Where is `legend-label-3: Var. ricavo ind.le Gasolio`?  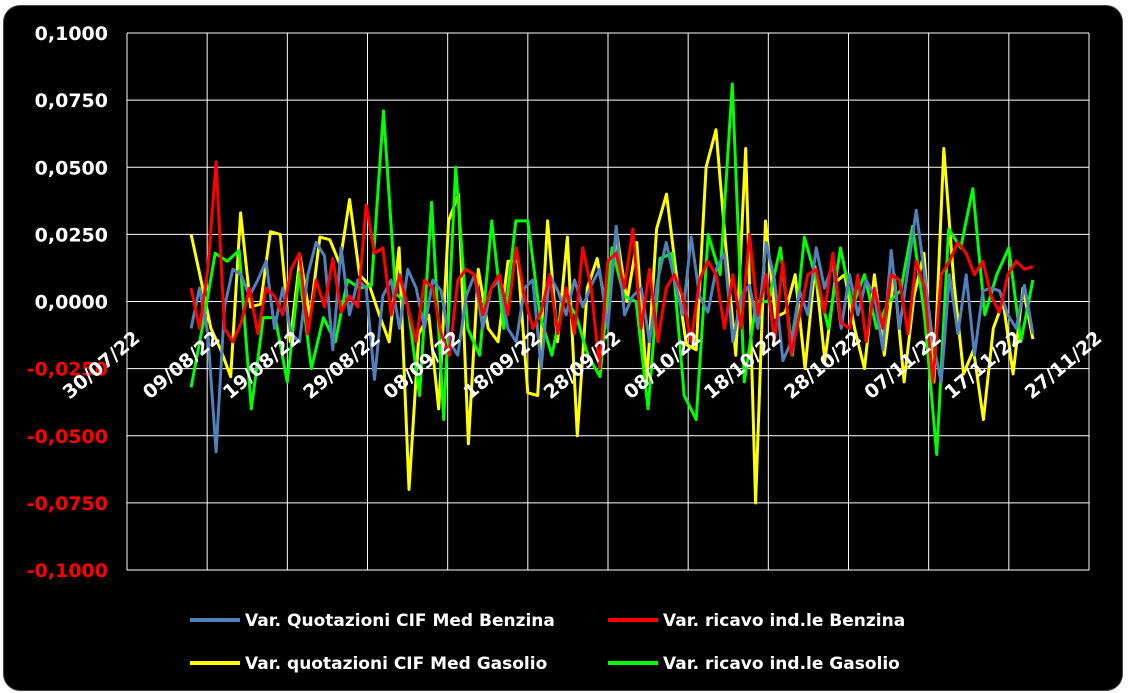
legend-label-3: Var. ricavo ind.le Gasolio is located at coordinates (781, 664).